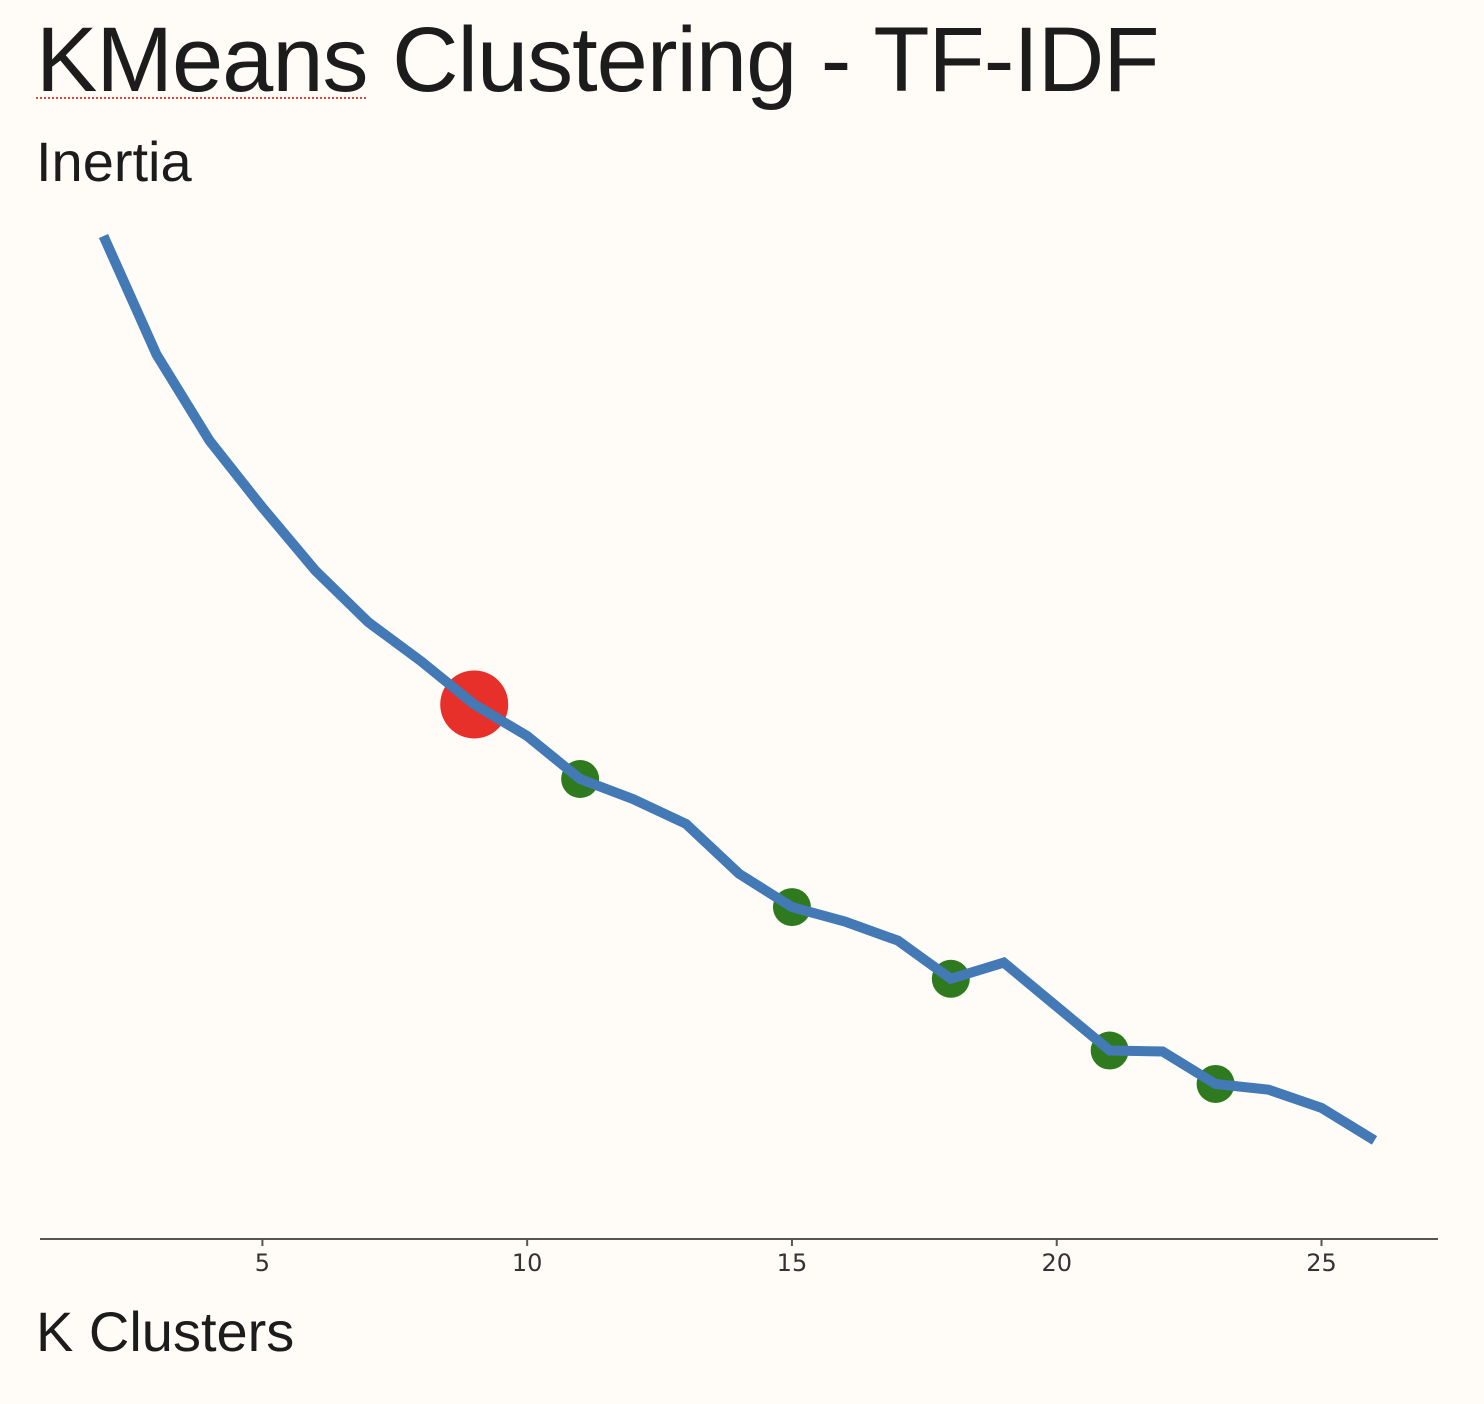 Image resolution: width=1484 pixels, height=1404 pixels. I want to click on x-axis-ticks: 5 10 15 20 25, so click(796, 1258).